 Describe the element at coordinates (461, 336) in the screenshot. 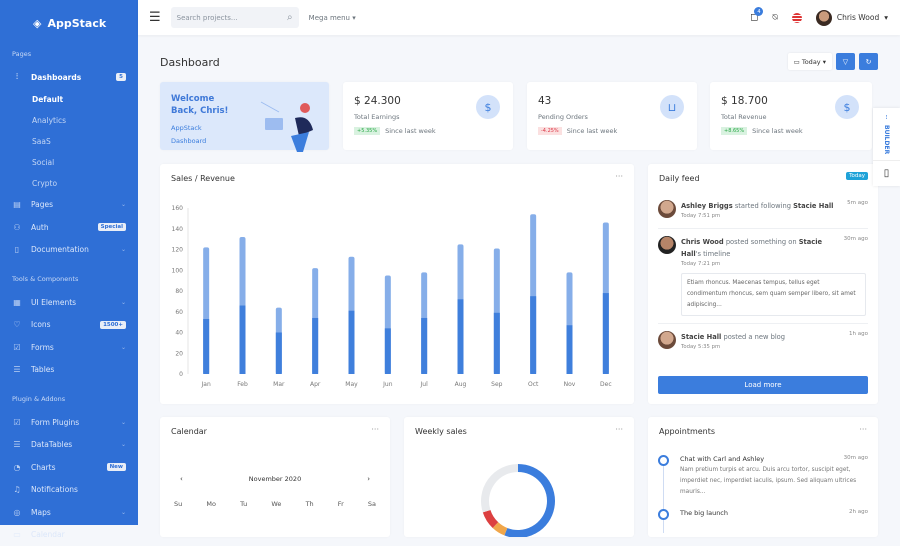

I see `bar-series-2-Aug` at that location.